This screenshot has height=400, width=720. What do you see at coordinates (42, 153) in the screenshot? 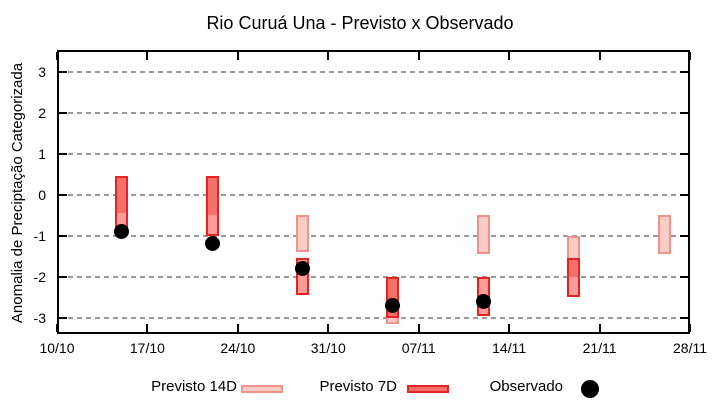
I see `y-tick-label: 1` at bounding box center [42, 153].